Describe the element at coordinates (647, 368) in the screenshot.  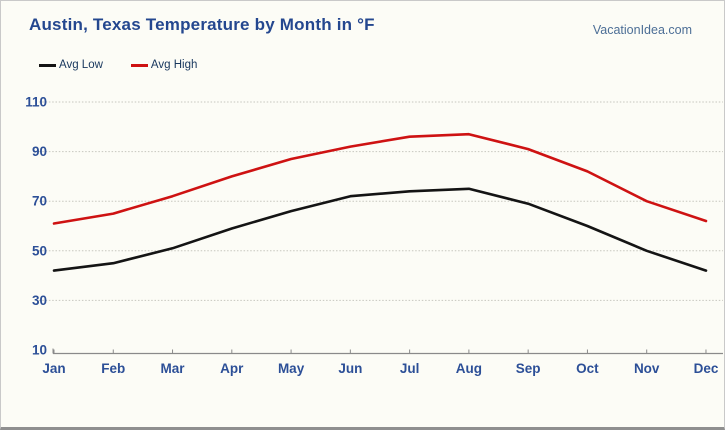
I see `month-label: Nov` at that location.